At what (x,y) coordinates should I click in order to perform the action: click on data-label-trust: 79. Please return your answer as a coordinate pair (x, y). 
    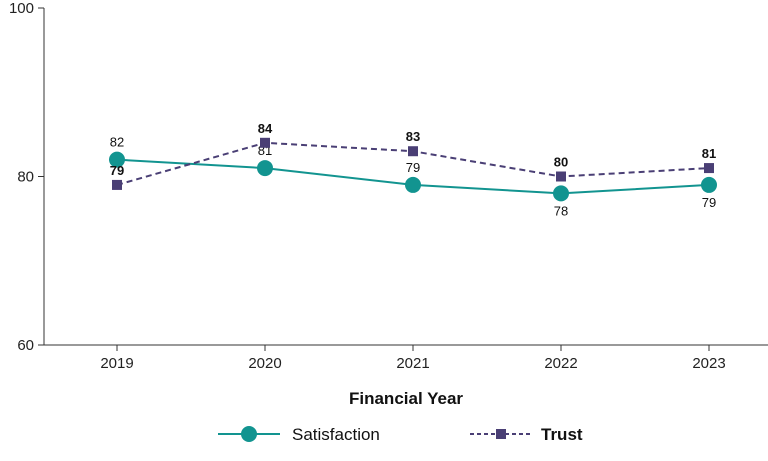
    Looking at the image, I should click on (117, 170).